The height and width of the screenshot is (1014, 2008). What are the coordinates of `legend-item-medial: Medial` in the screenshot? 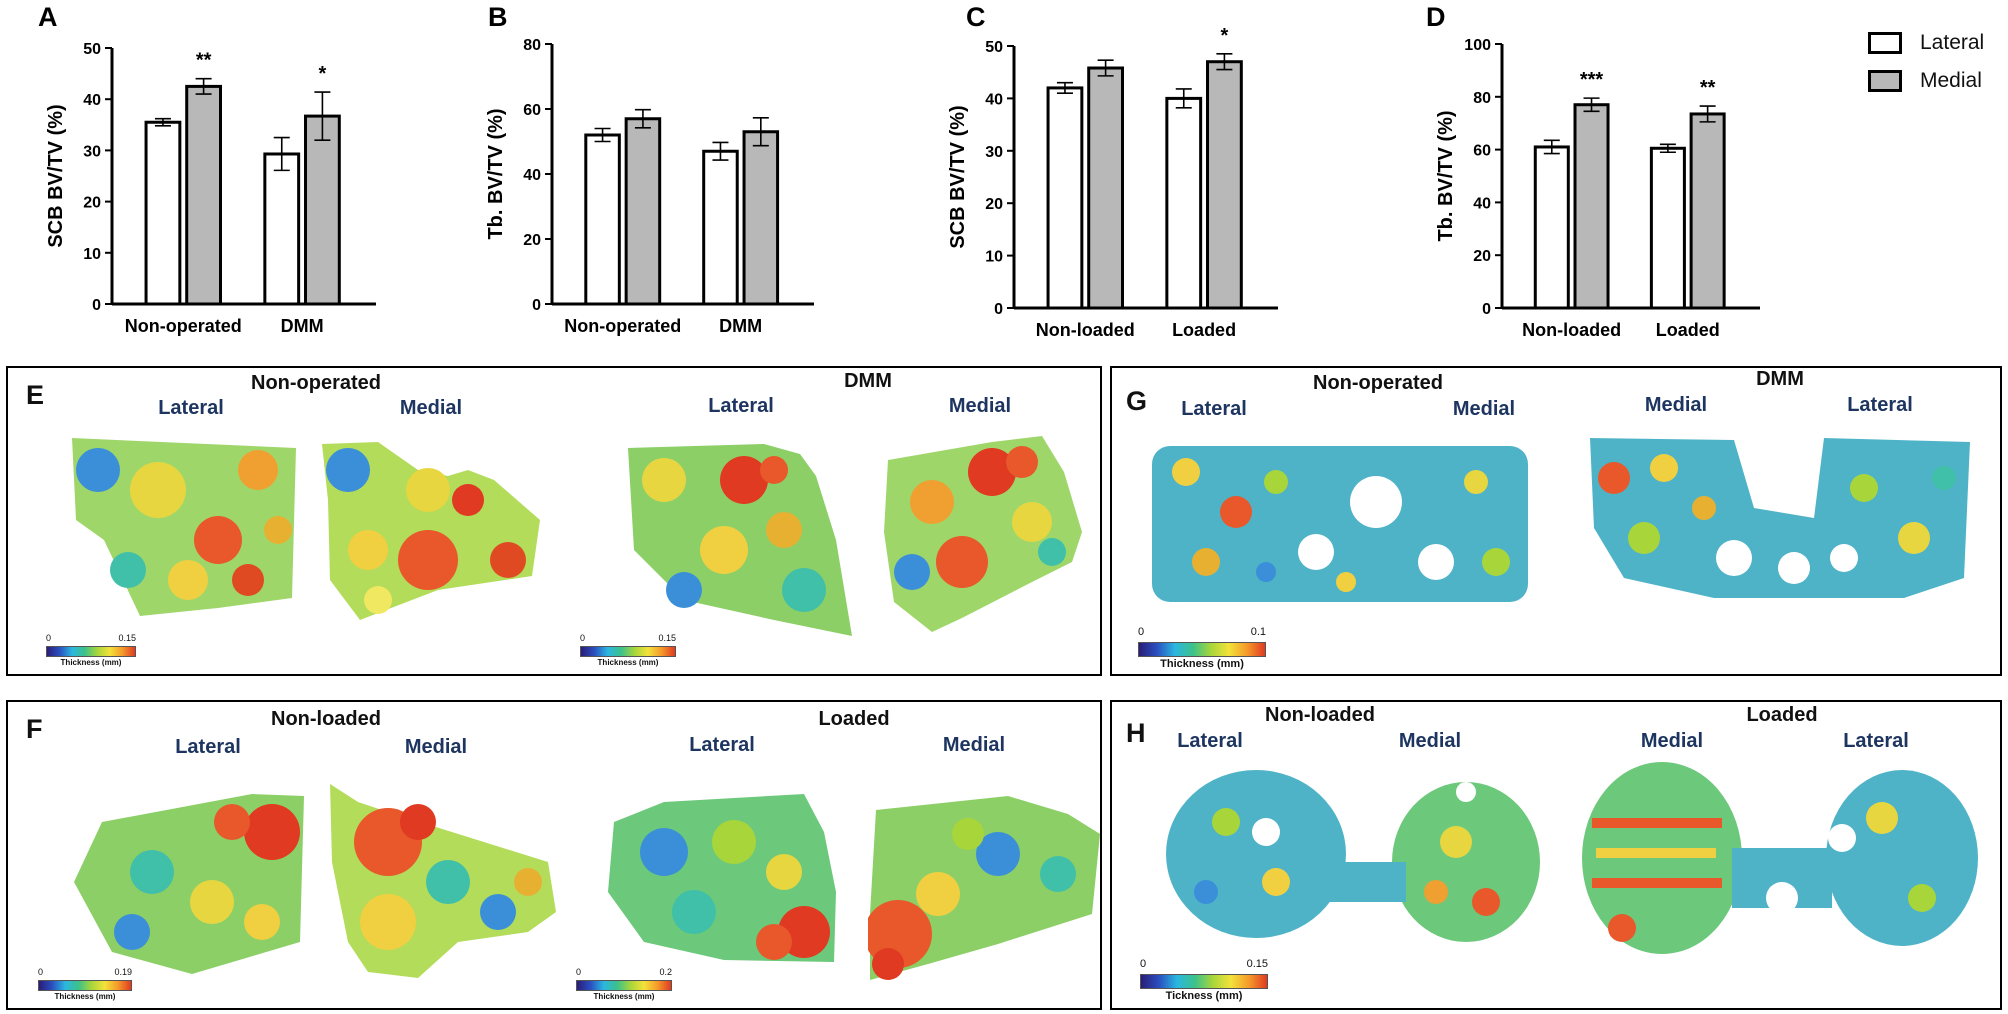 It's located at (1926, 81).